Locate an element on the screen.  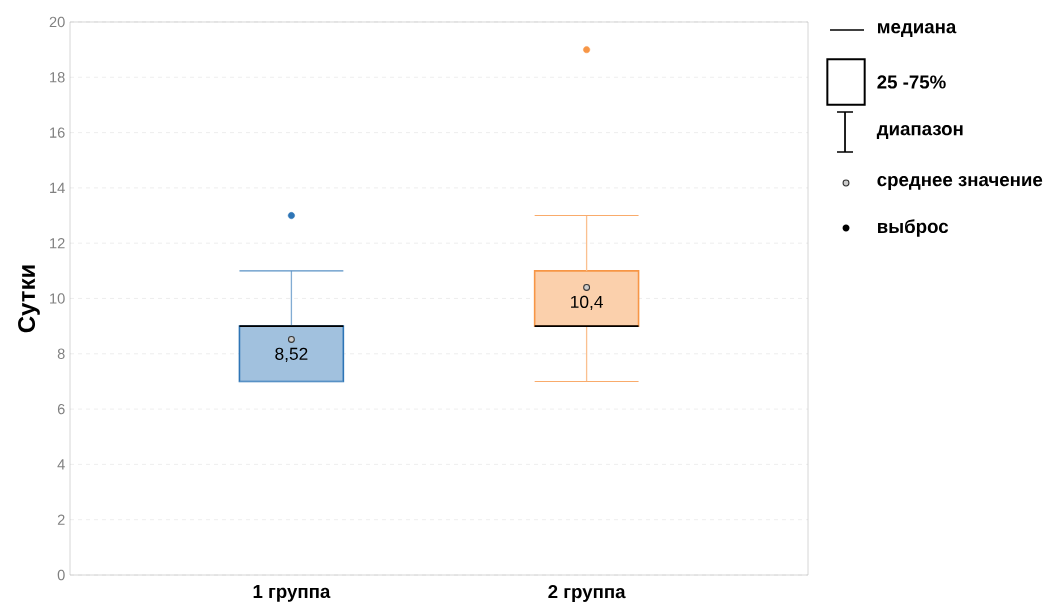
y-tick-label: 14 is located at coordinates (57, 187).